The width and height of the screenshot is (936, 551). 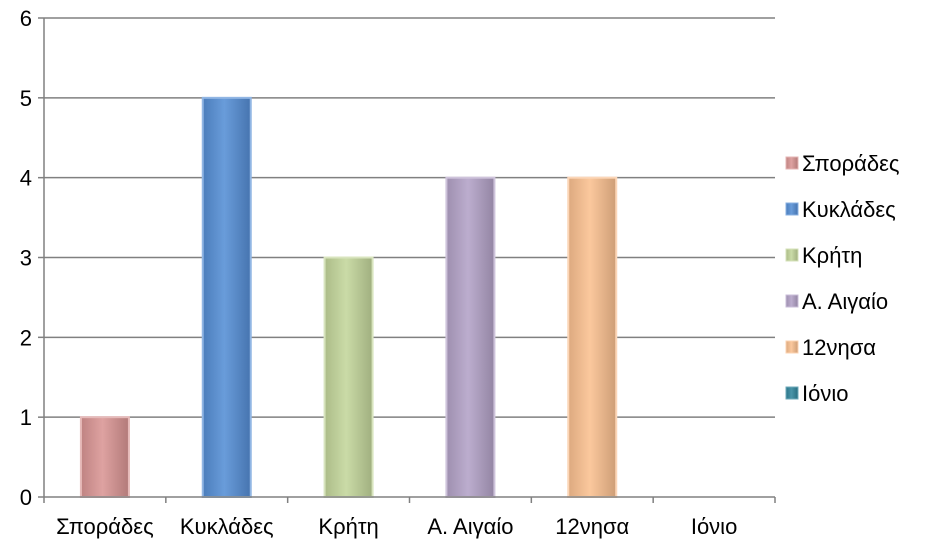 I want to click on legend-label-ιόνιο: Ιόνιο, so click(x=825, y=393).